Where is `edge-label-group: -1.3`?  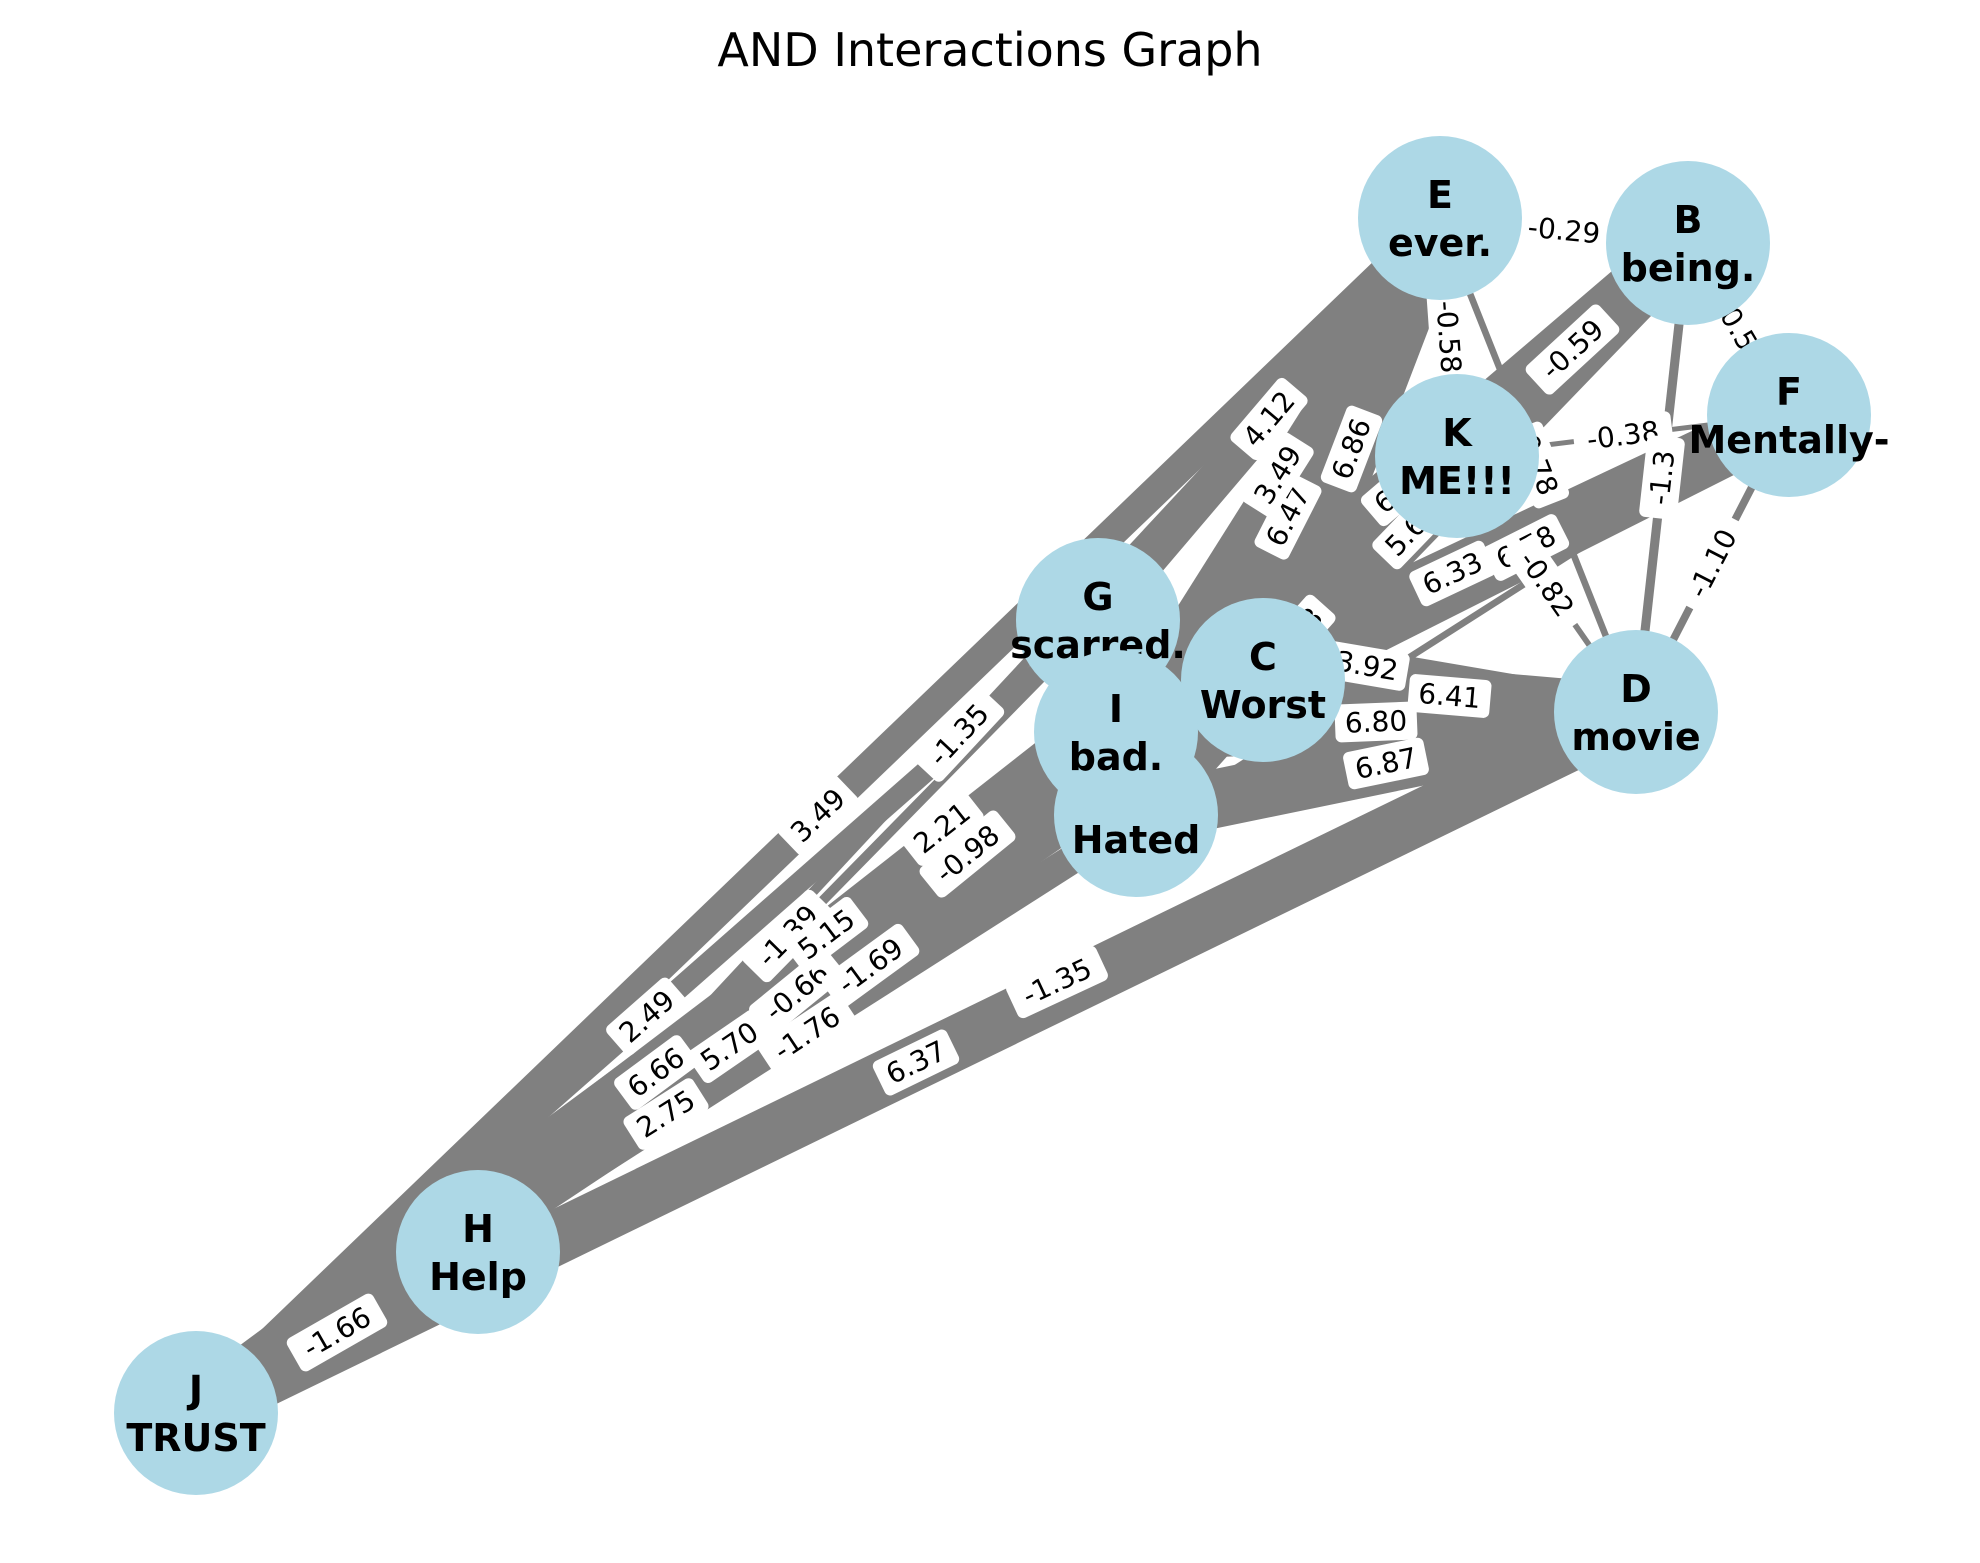 edge-label-group: -1.3 is located at coordinates (1662, 477).